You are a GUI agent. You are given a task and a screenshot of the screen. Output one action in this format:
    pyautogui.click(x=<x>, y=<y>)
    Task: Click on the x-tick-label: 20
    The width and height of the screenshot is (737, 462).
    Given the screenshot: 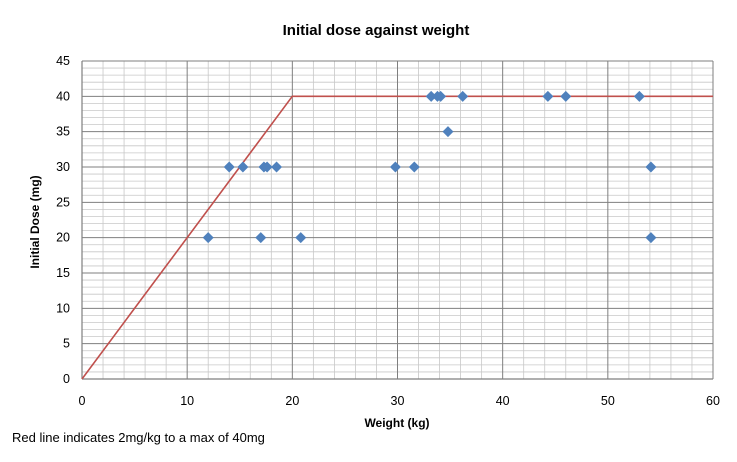 What is the action you would take?
    pyautogui.click(x=292, y=401)
    